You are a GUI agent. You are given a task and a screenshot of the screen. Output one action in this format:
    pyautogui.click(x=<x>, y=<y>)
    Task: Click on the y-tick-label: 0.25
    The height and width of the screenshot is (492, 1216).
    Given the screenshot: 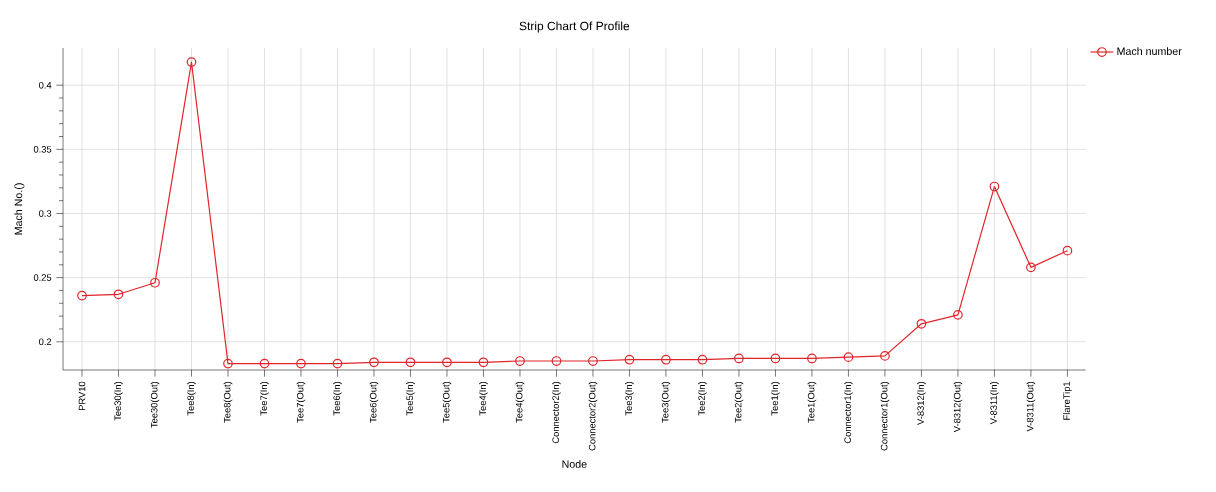 What is the action you would take?
    pyautogui.click(x=42, y=277)
    